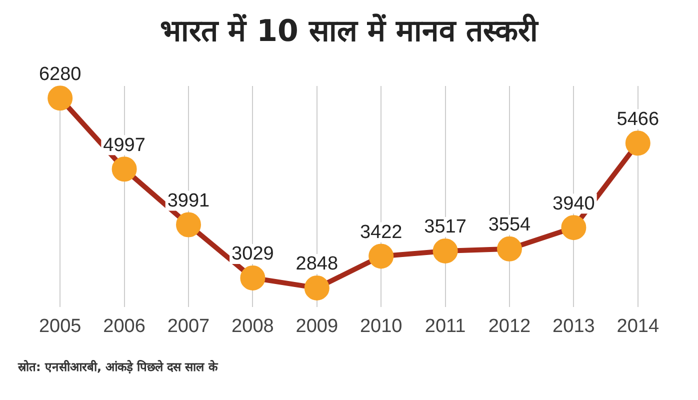 The image size is (698, 400). What do you see at coordinates (253, 254) in the screenshot?
I see `data-label: 3029` at bounding box center [253, 254].